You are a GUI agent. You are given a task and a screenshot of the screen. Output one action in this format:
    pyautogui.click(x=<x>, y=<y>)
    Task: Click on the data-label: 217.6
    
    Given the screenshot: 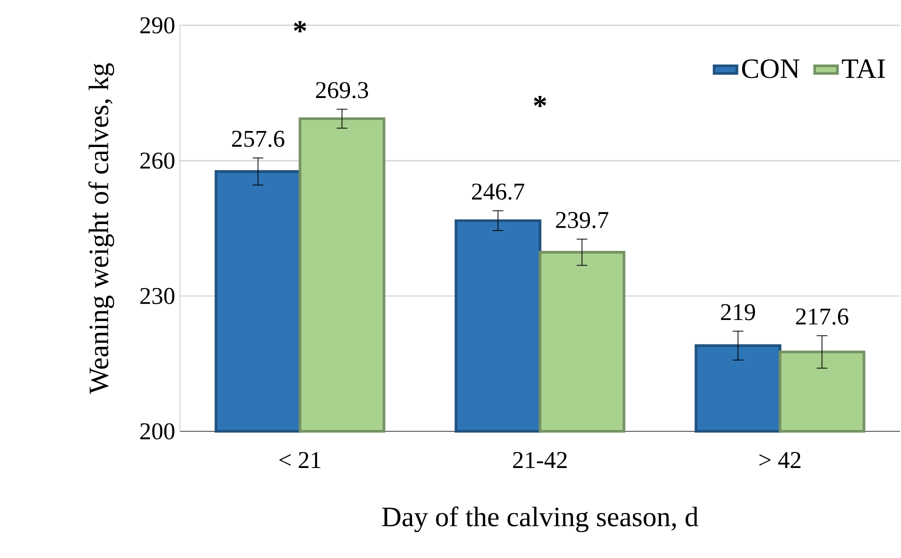 What is the action you would take?
    pyautogui.click(x=822, y=316)
    